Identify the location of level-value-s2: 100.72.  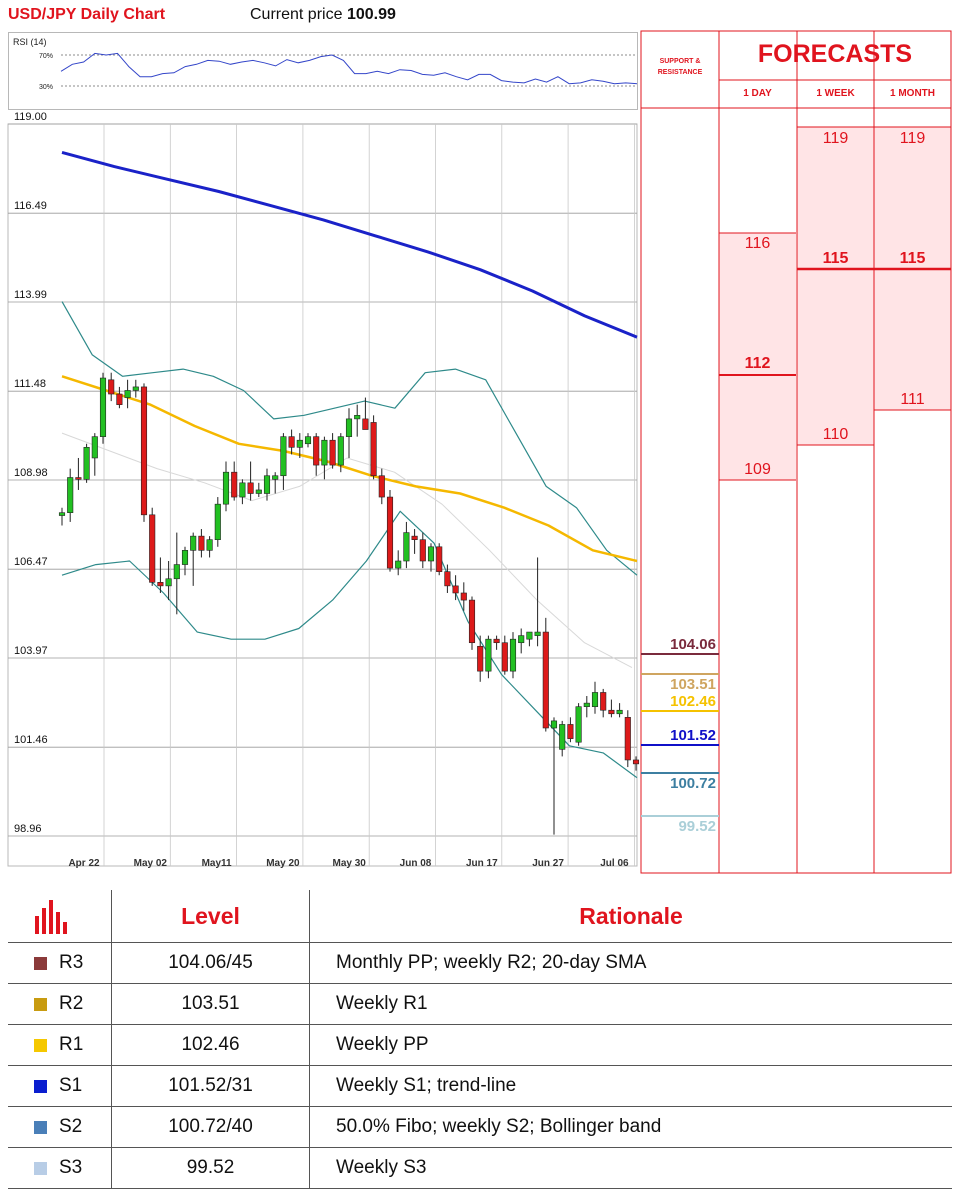
(693, 783).